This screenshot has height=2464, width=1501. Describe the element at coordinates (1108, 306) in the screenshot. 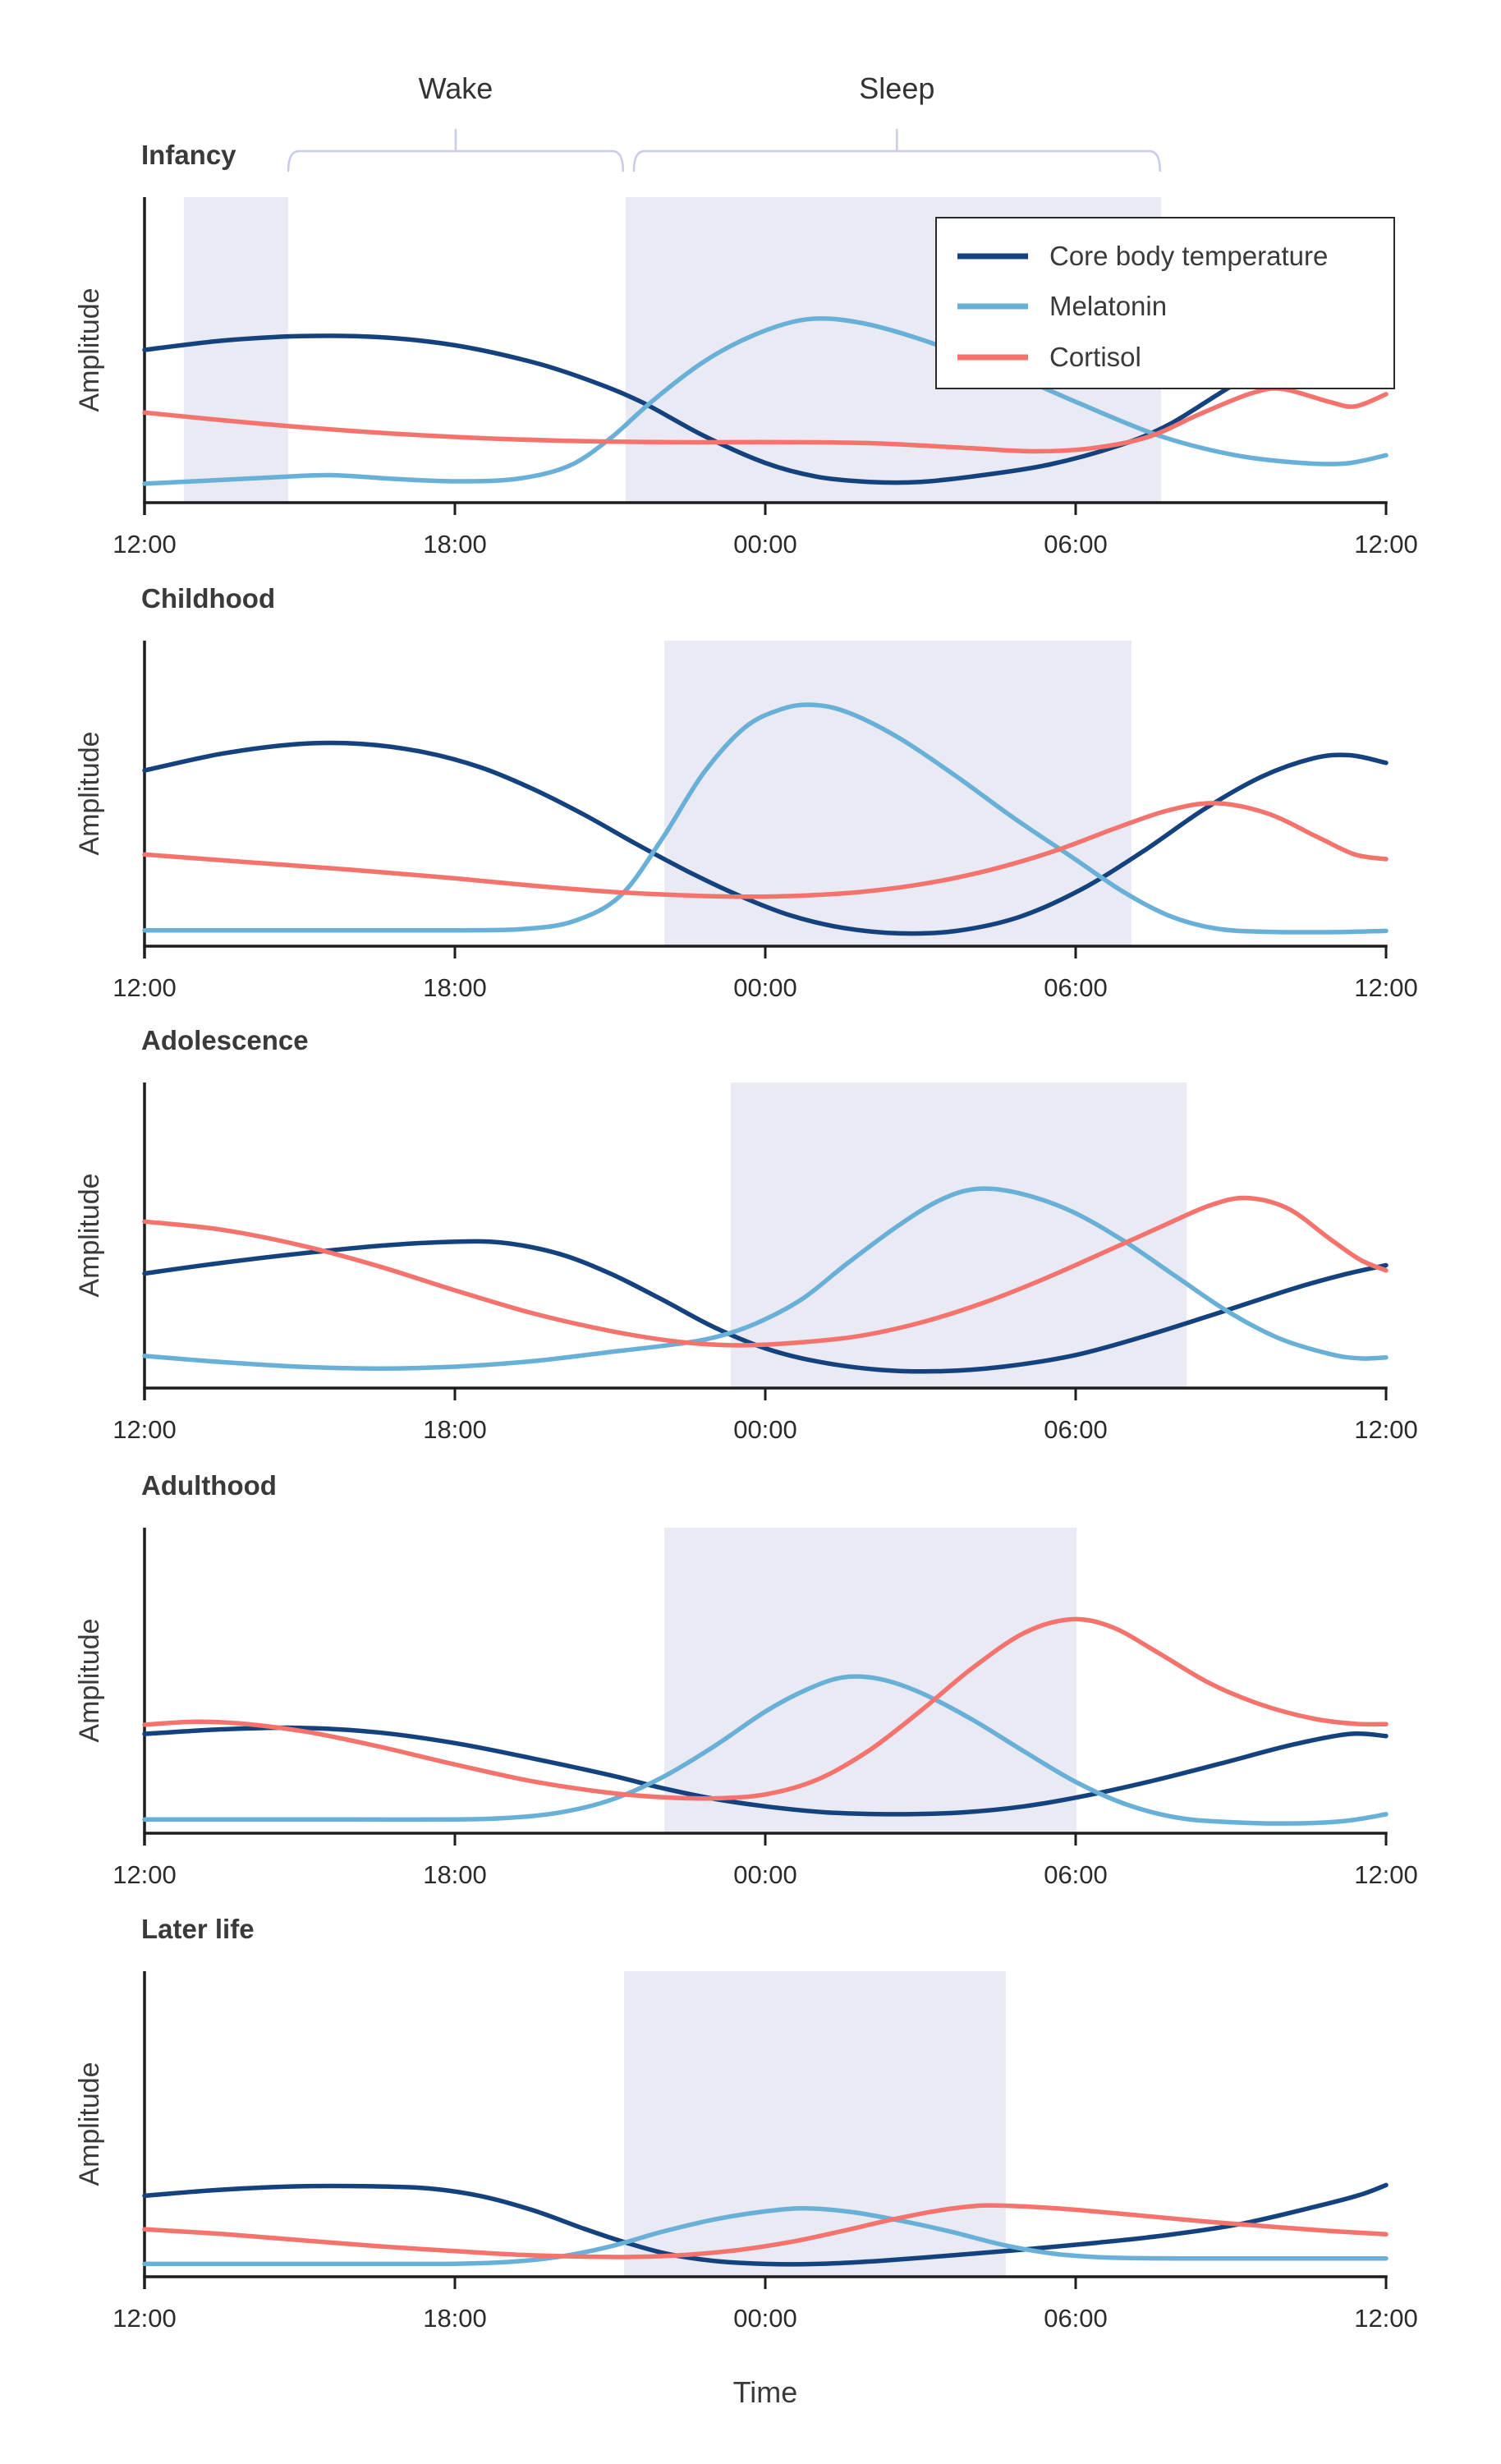

I see `legend-label: Melatonin` at that location.